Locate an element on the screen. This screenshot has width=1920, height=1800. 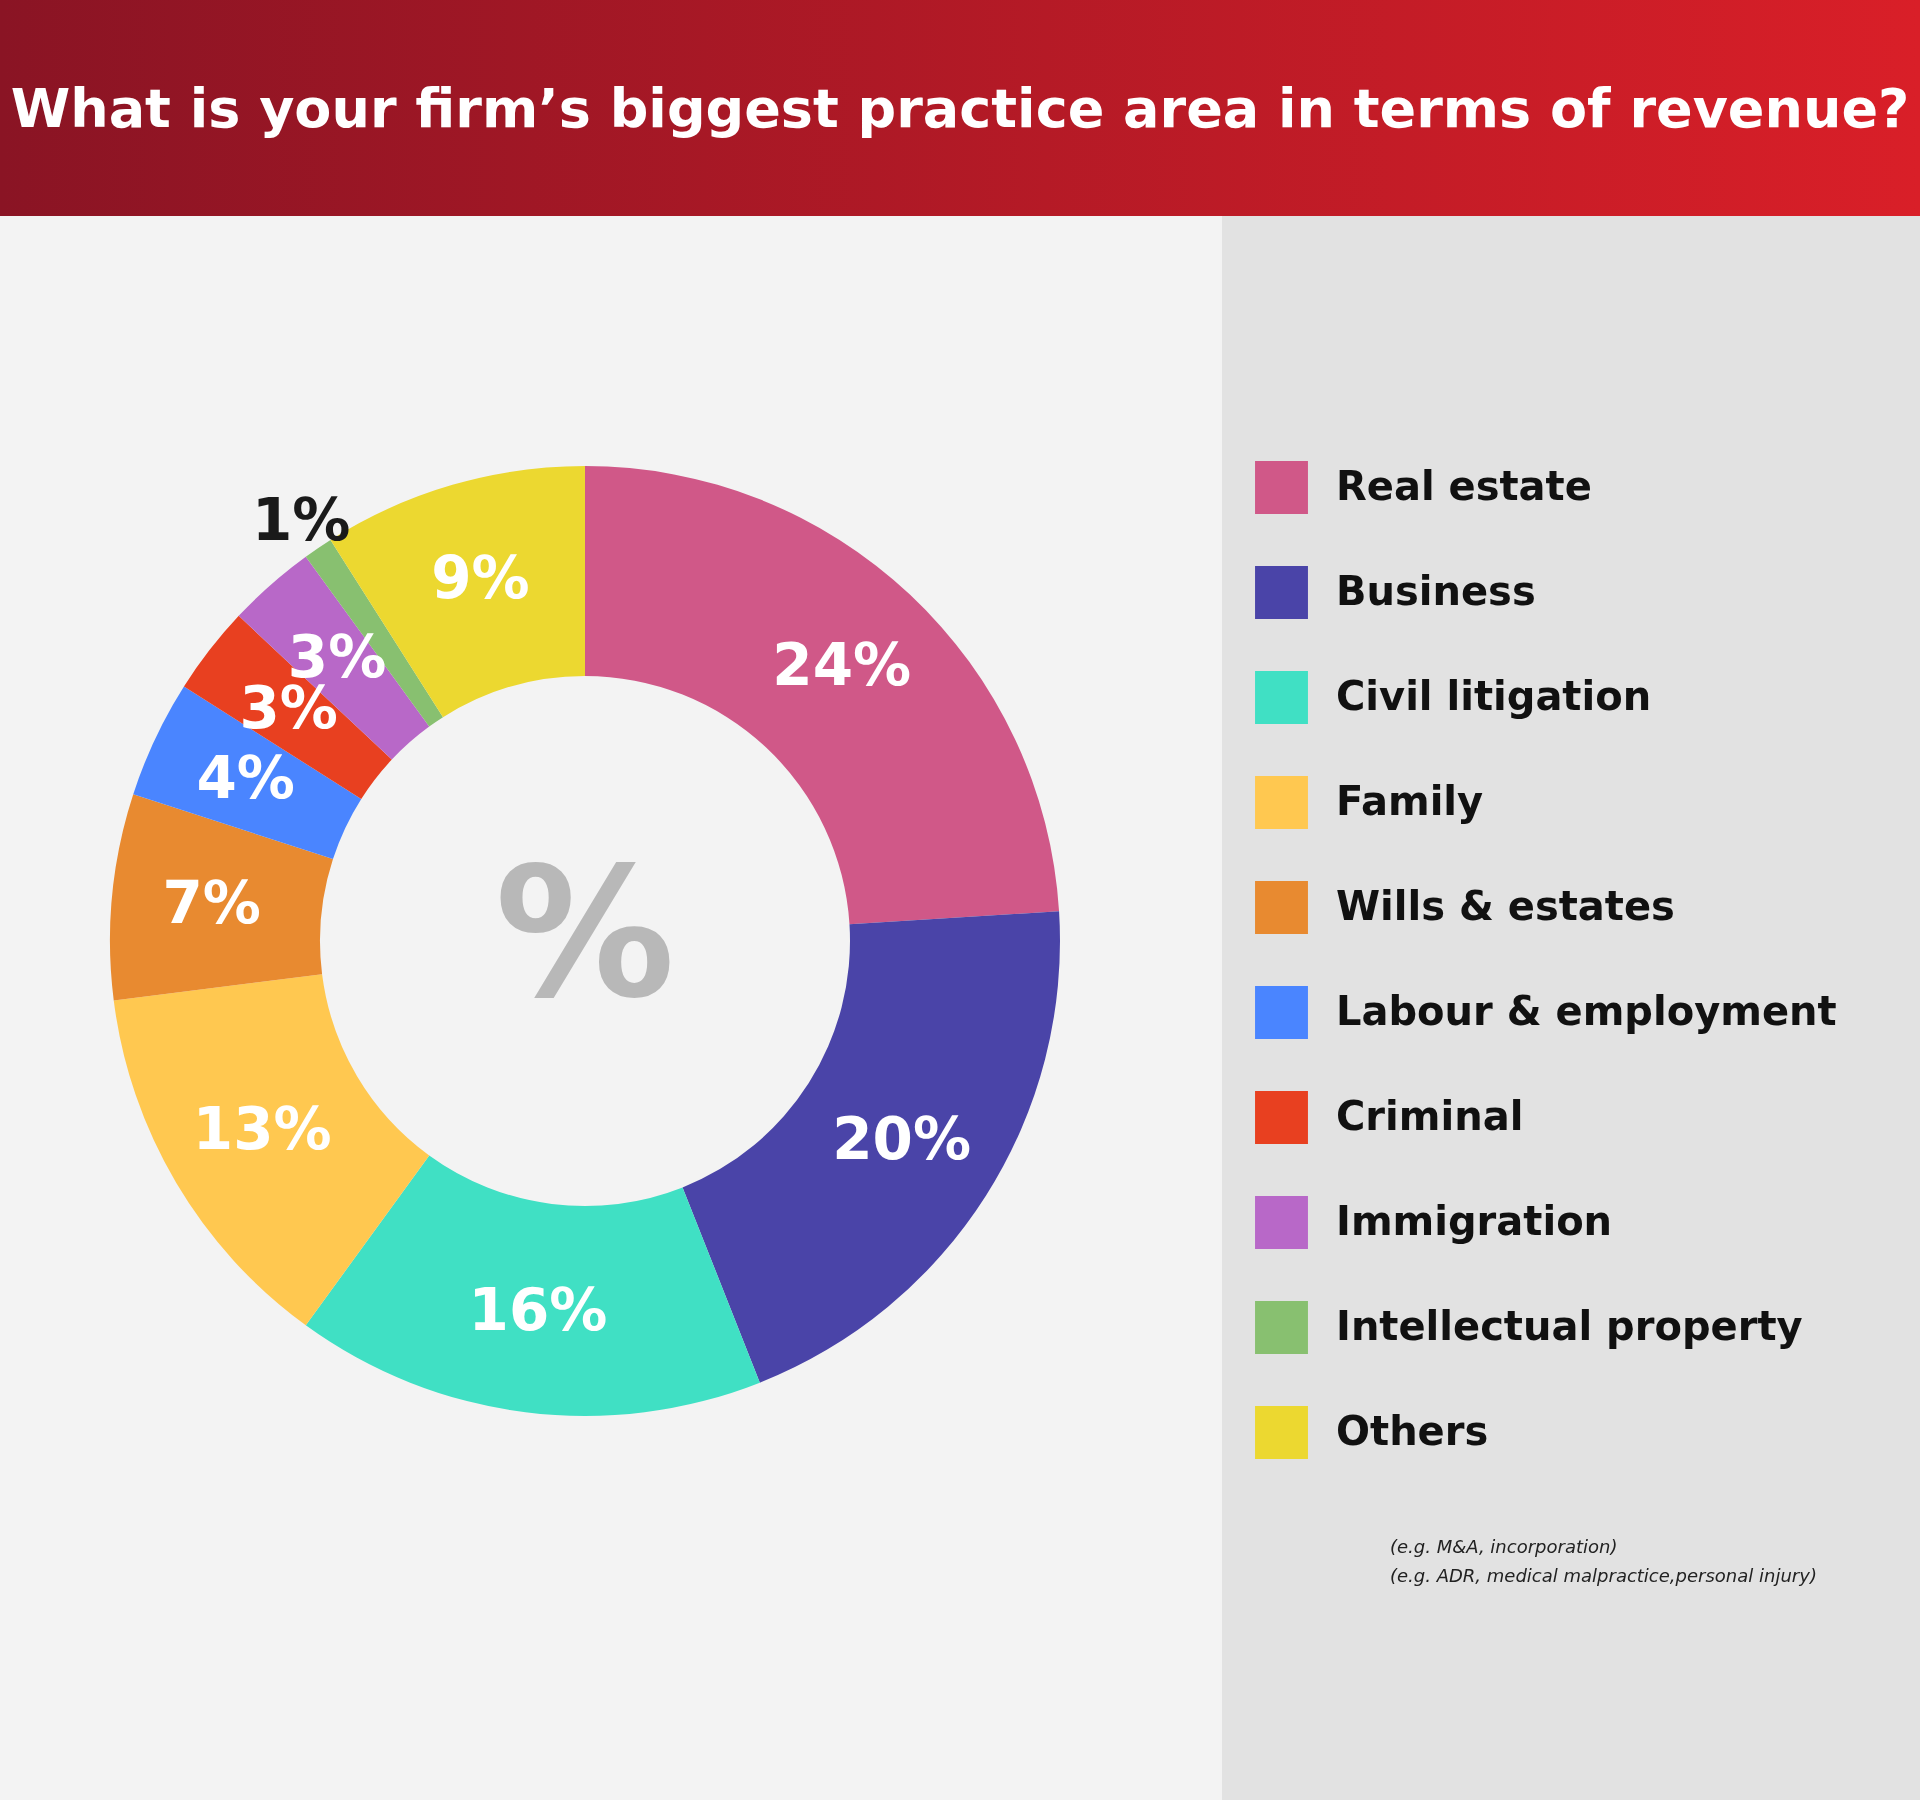
legend-label: Family is located at coordinates (1410, 800).